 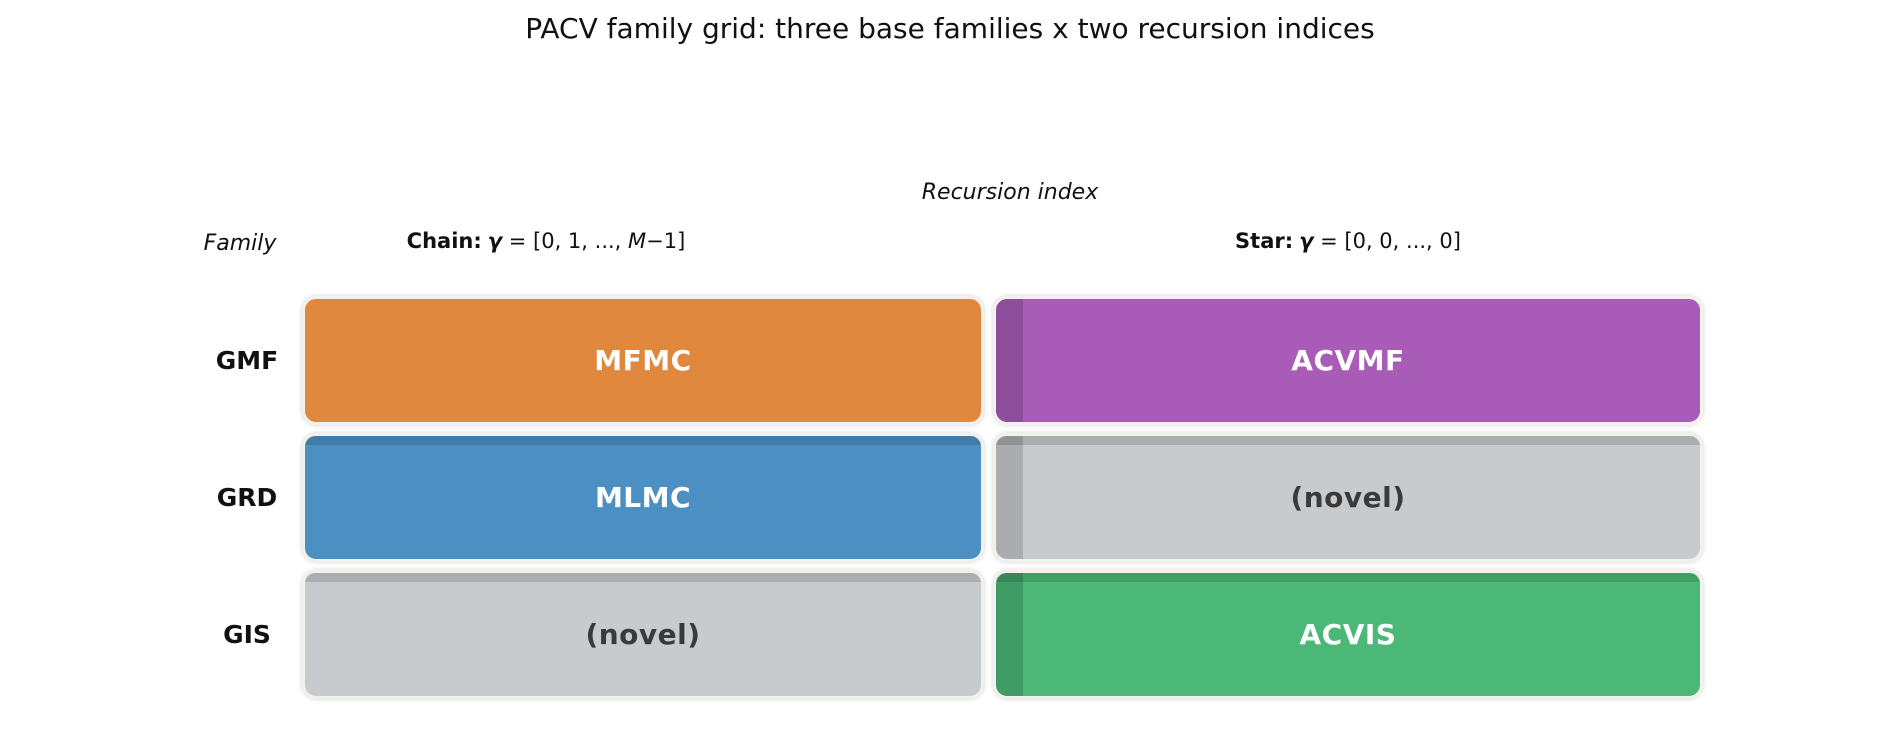 I want to click on chain-header-equation: = [0, 1, ...,, so click(x=565, y=241).